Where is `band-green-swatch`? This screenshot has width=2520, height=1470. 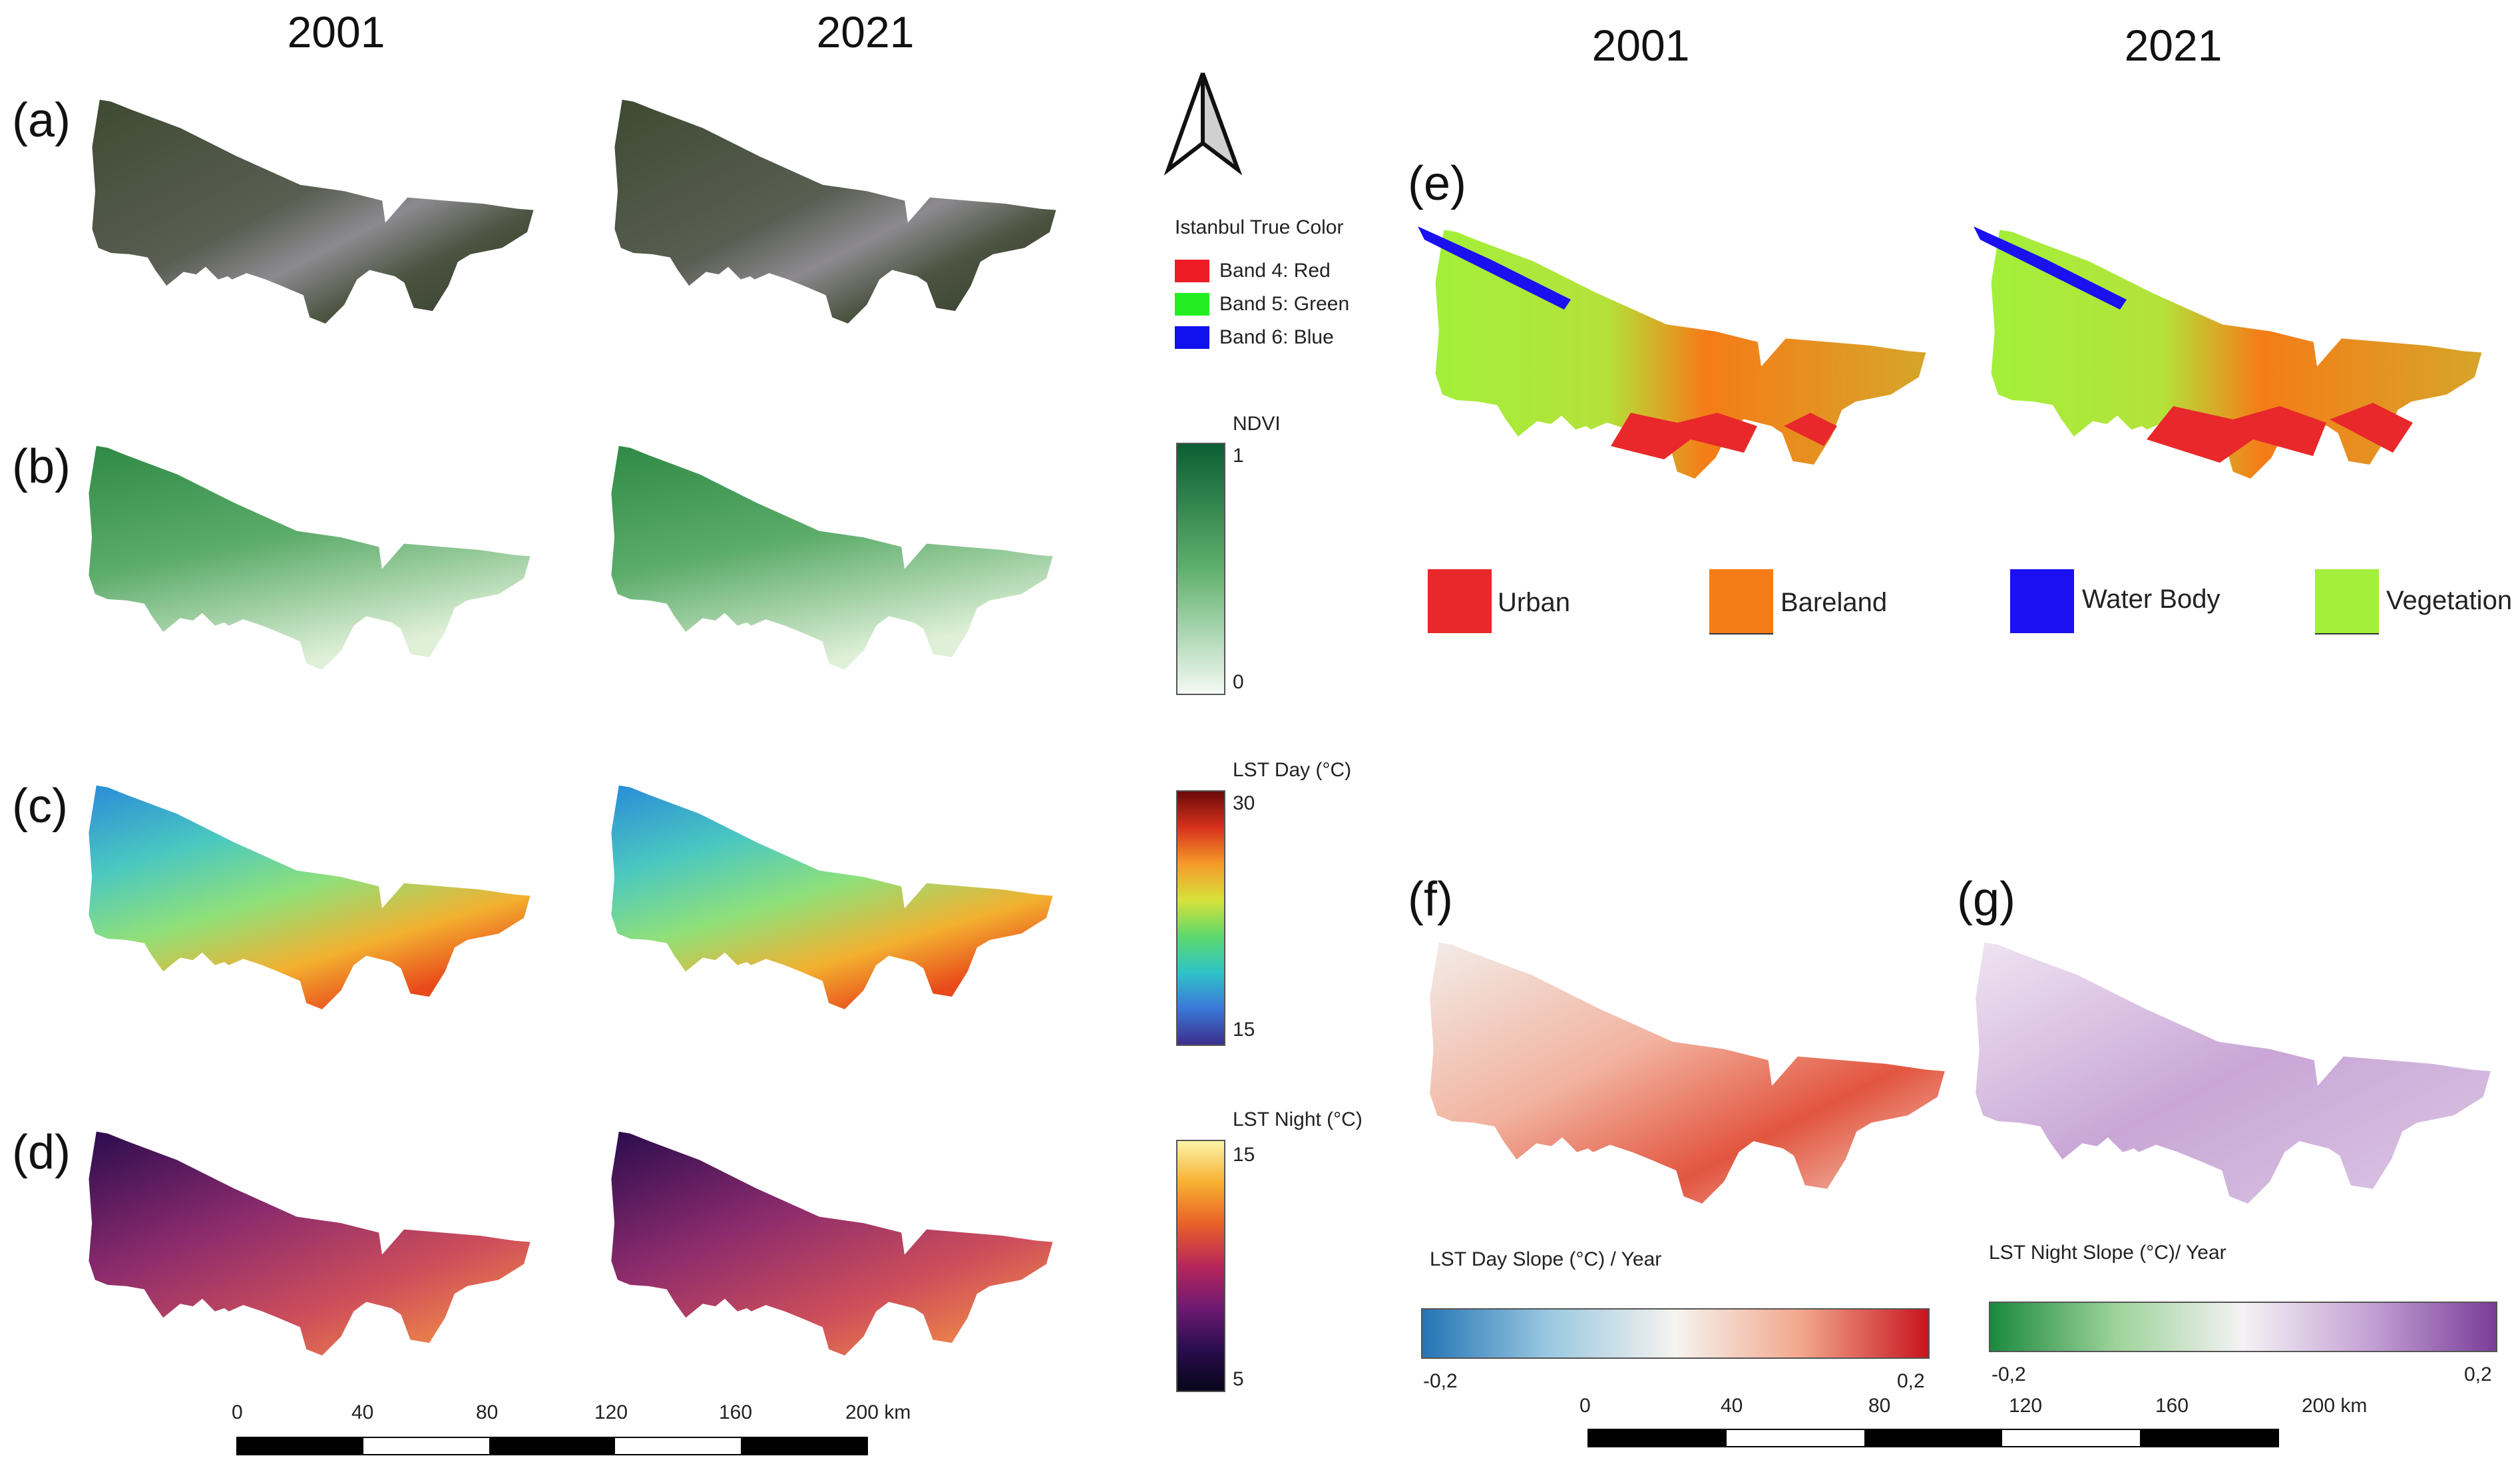
band-green-swatch is located at coordinates (1192, 304).